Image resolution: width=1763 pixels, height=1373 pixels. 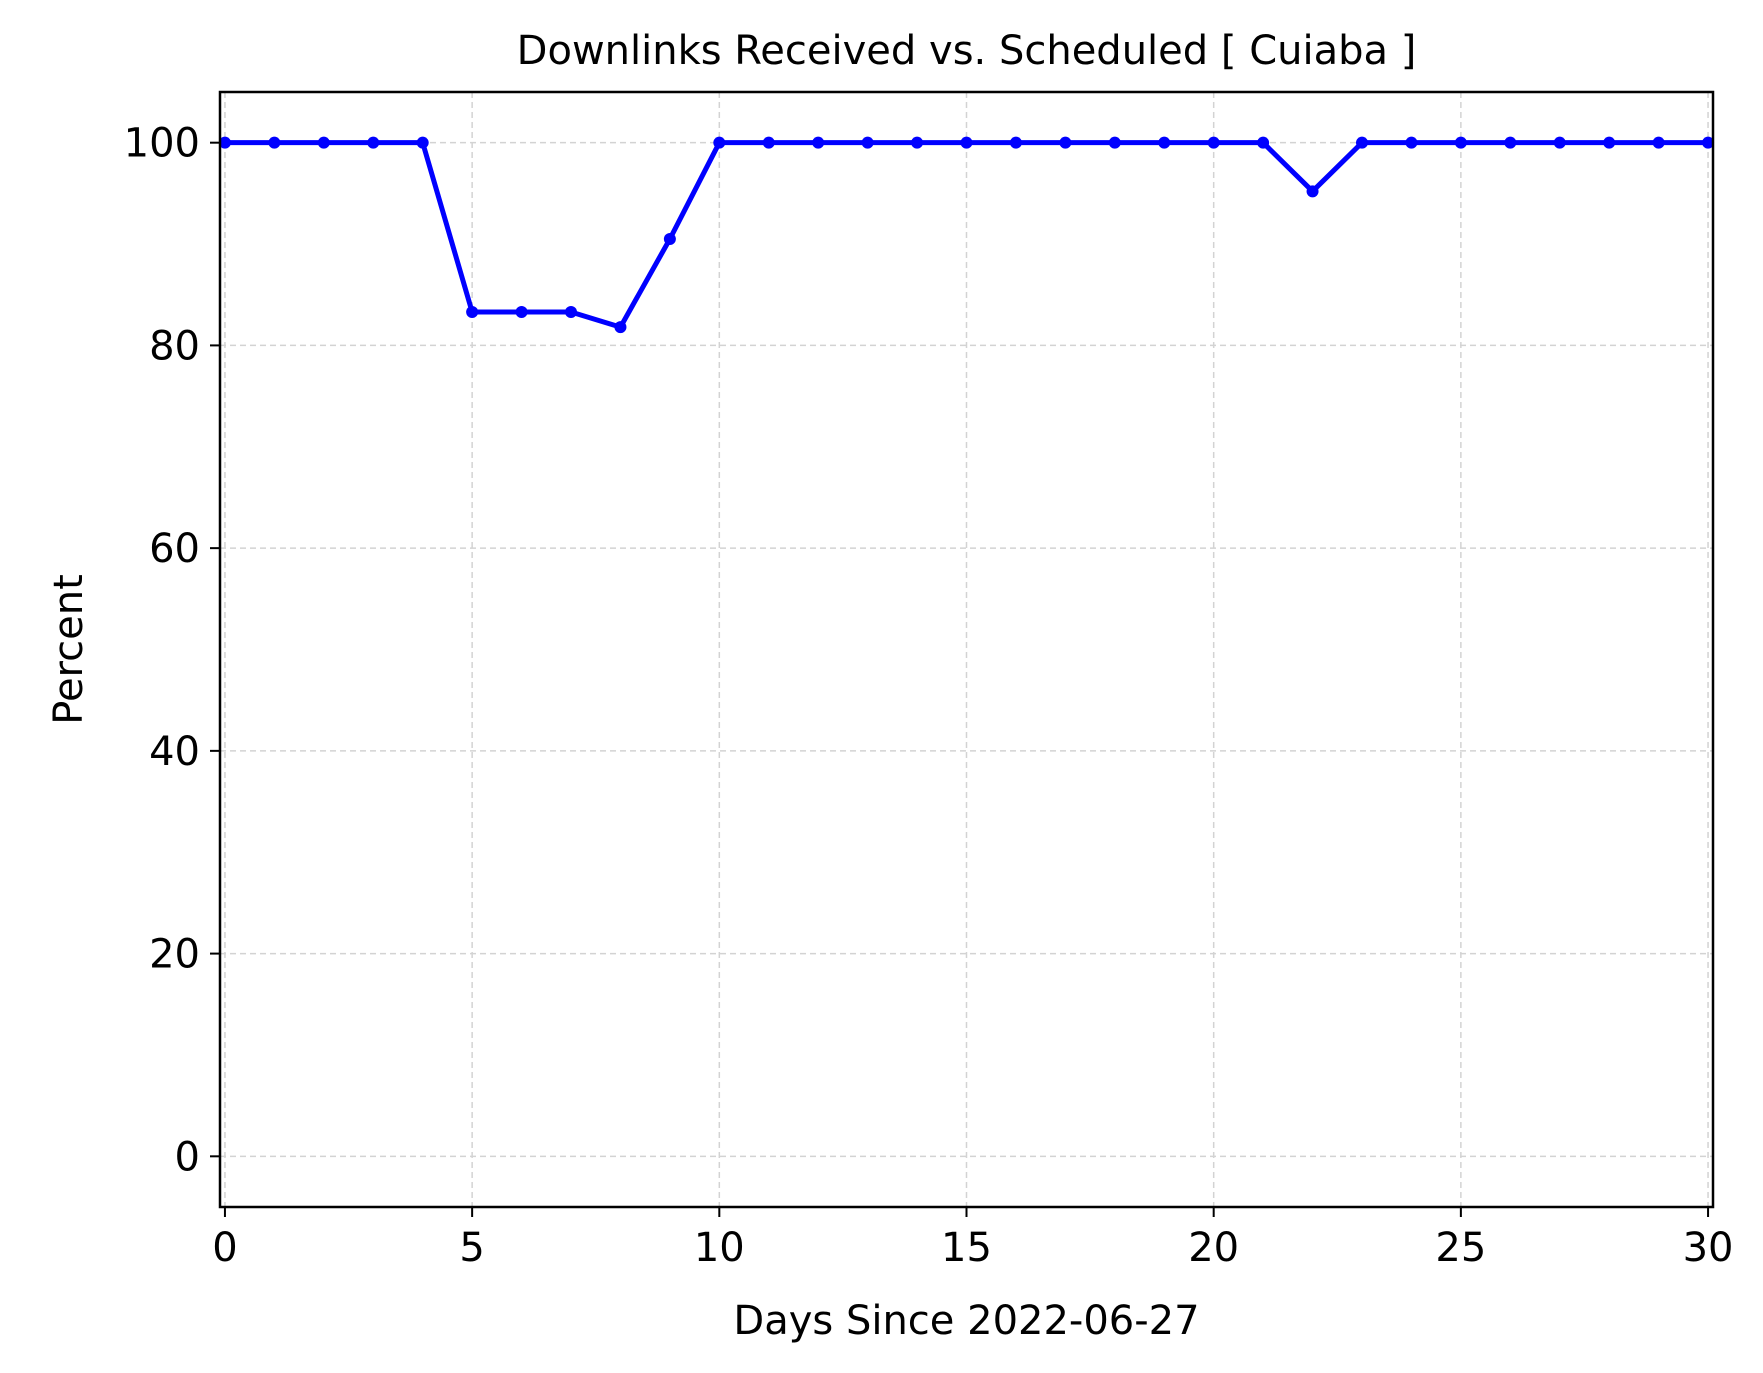 What do you see at coordinates (174, 346) in the screenshot?
I see `y-tick-label: 80` at bounding box center [174, 346].